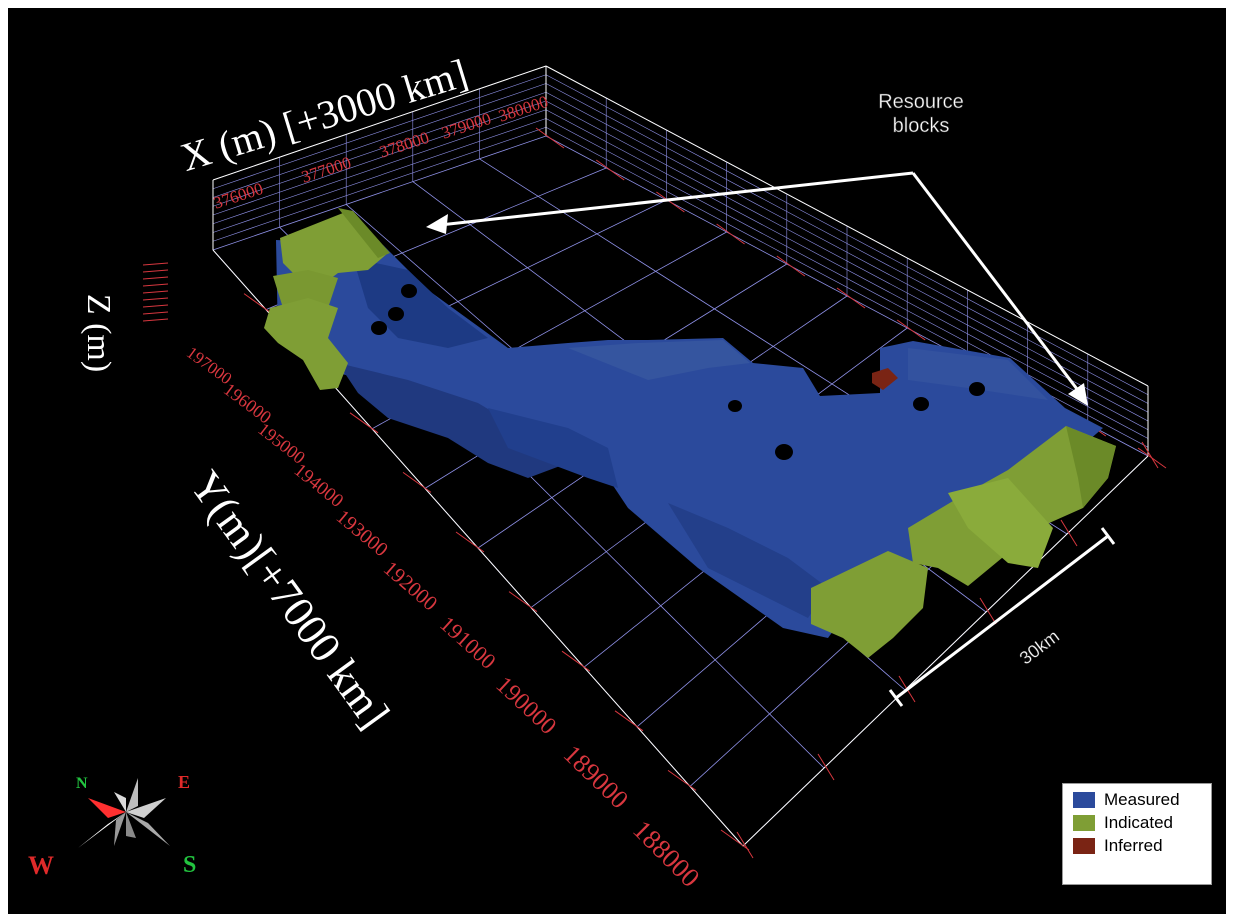  Describe the element at coordinates (82, 783) in the screenshot. I see `compass-n: N` at that location.